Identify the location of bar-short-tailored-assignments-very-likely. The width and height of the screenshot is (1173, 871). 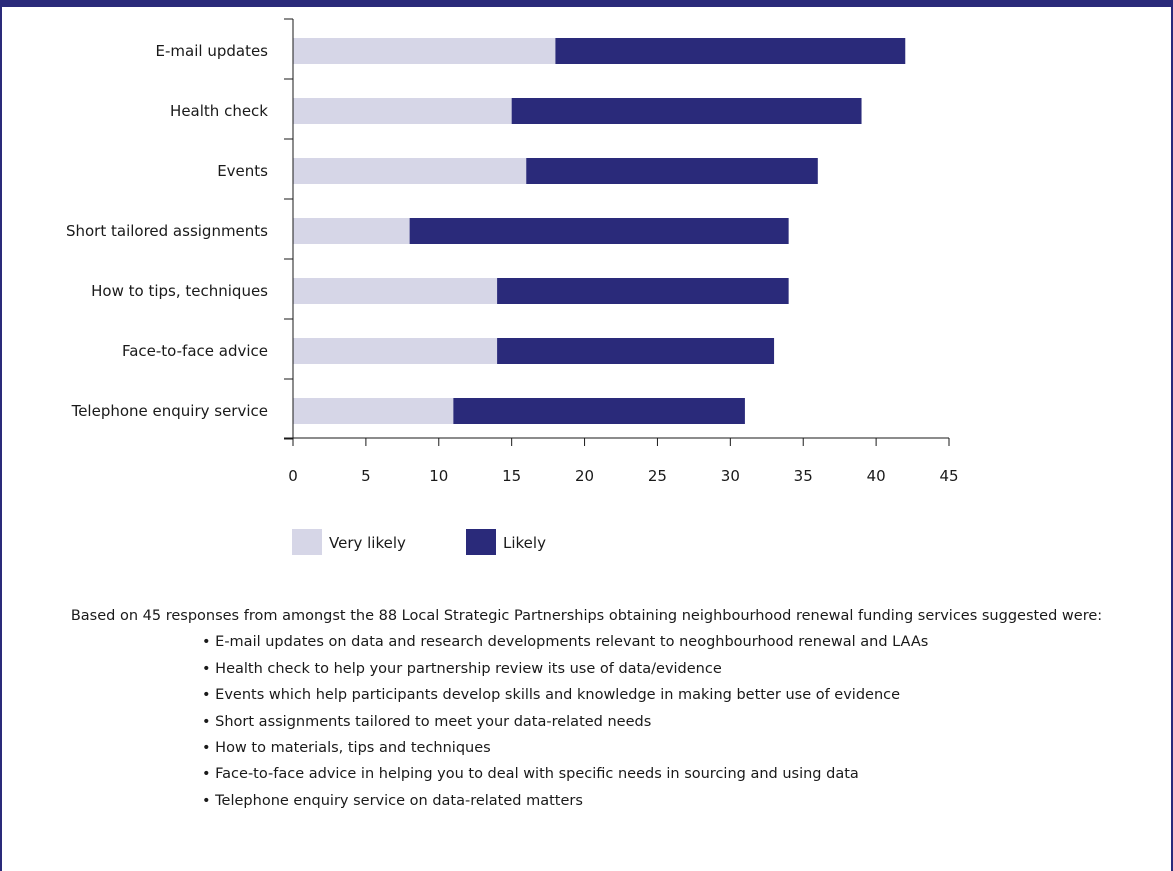
(351, 231).